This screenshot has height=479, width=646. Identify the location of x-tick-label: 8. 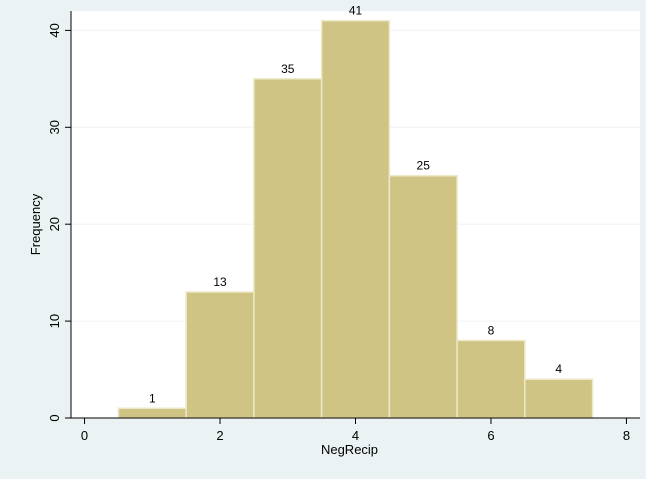
(626, 435).